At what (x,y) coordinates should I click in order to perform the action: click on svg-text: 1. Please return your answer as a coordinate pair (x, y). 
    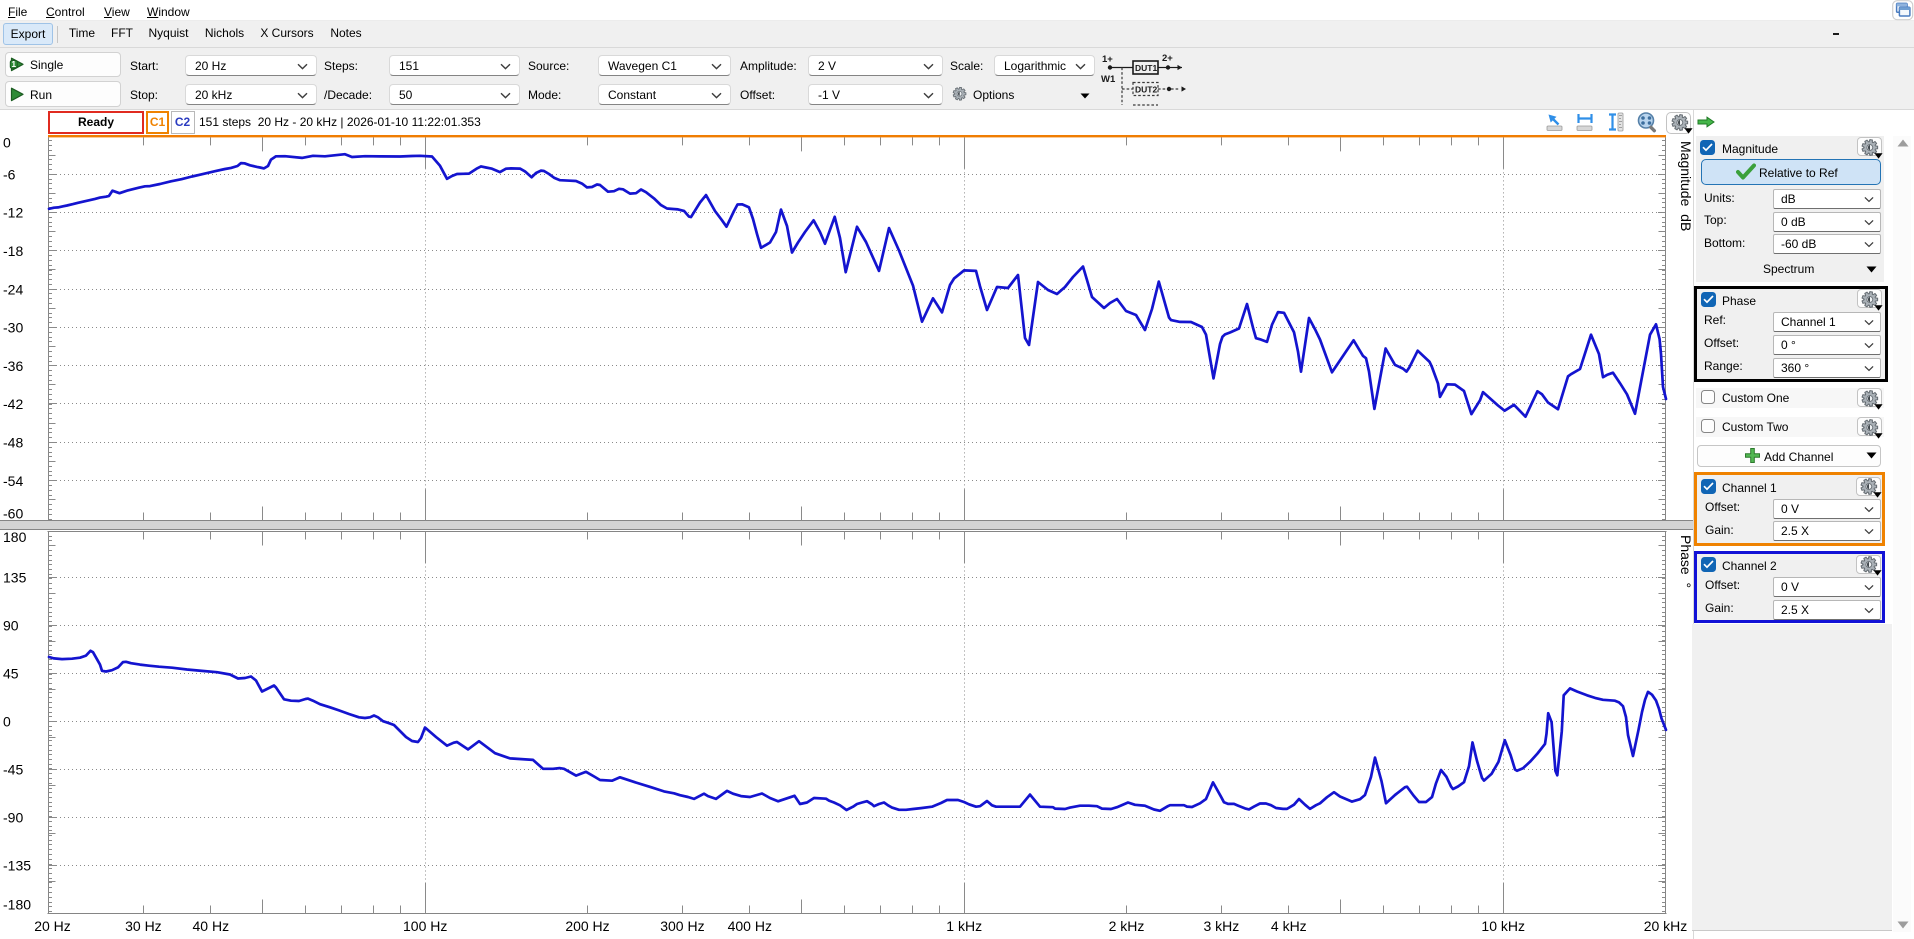
    Looking at the image, I should click on (13, 64).